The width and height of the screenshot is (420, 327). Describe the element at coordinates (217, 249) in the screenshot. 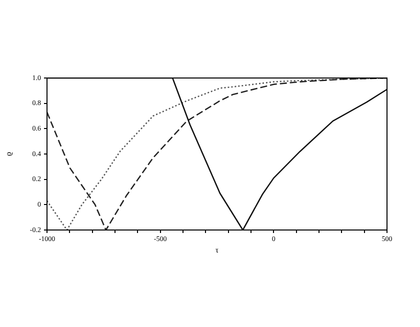

I see `x-axis-title: τ` at that location.